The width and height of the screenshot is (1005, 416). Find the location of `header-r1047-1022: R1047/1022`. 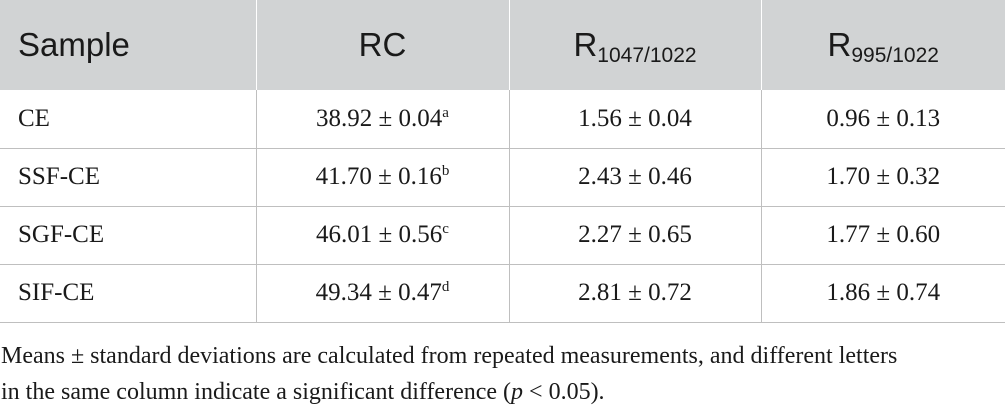

header-r1047-1022: R1047/1022 is located at coordinates (634, 45).